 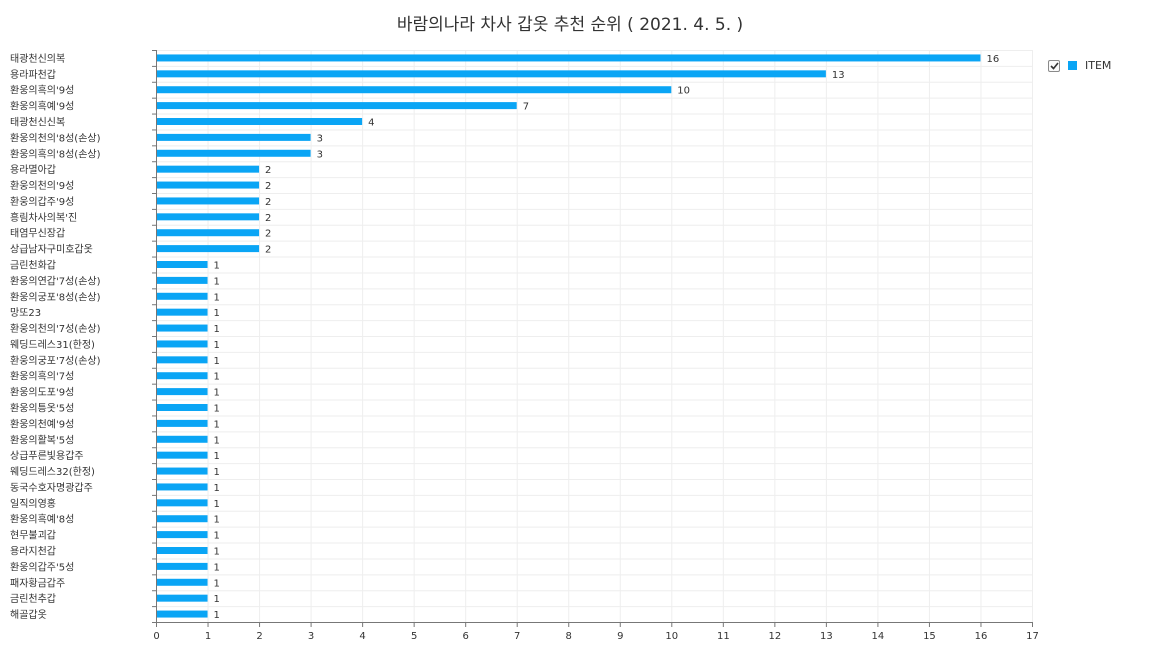 I want to click on category-label: 용라멸아갑, so click(x=33, y=170).